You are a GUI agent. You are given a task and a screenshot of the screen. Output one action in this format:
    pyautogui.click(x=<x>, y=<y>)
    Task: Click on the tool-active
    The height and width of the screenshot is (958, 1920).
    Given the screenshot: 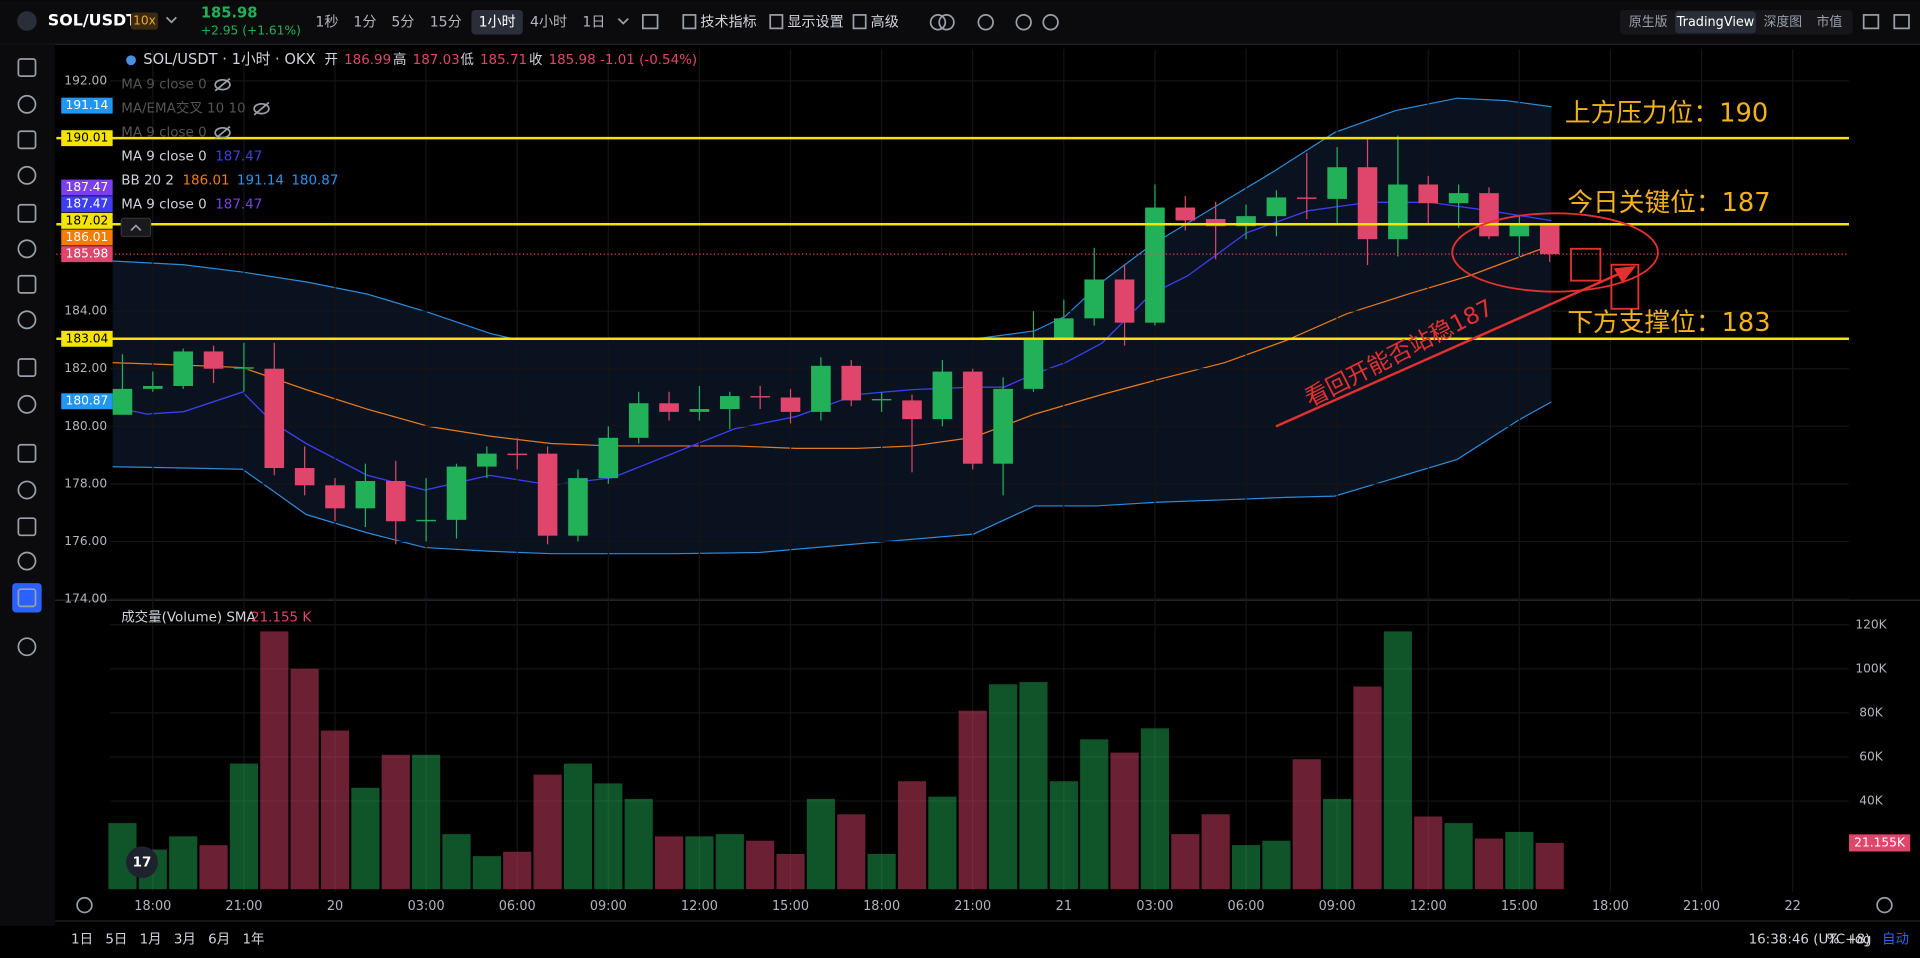 What is the action you would take?
    pyautogui.click(x=27, y=598)
    